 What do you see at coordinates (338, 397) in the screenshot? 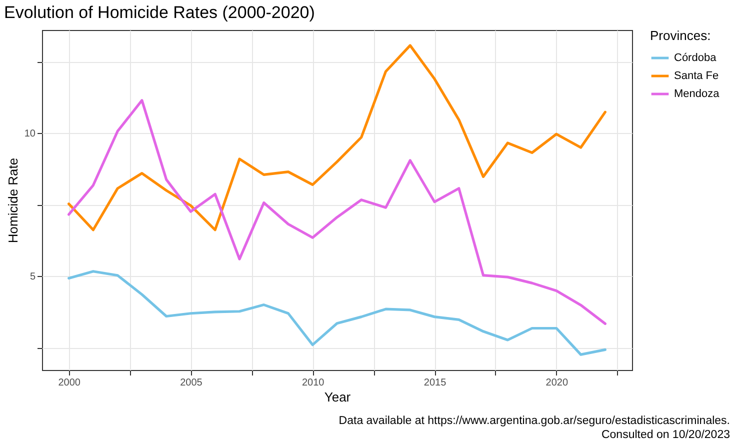
I see `x-axis-title: Year` at bounding box center [338, 397].